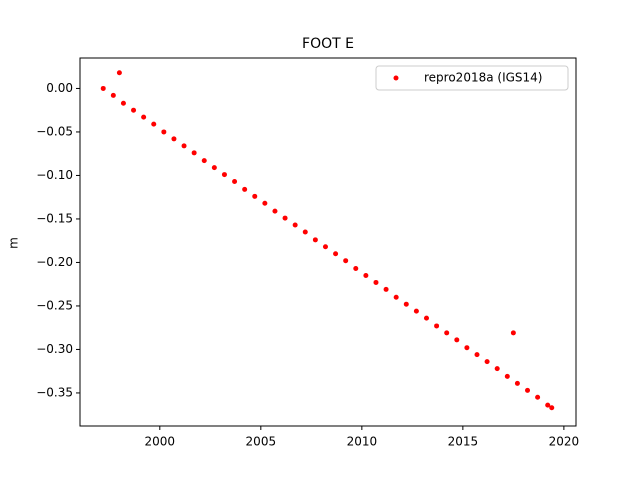 The image size is (640, 484). What do you see at coordinates (54, 349) in the screenshot?
I see `y-tick-label: −0.30` at bounding box center [54, 349].